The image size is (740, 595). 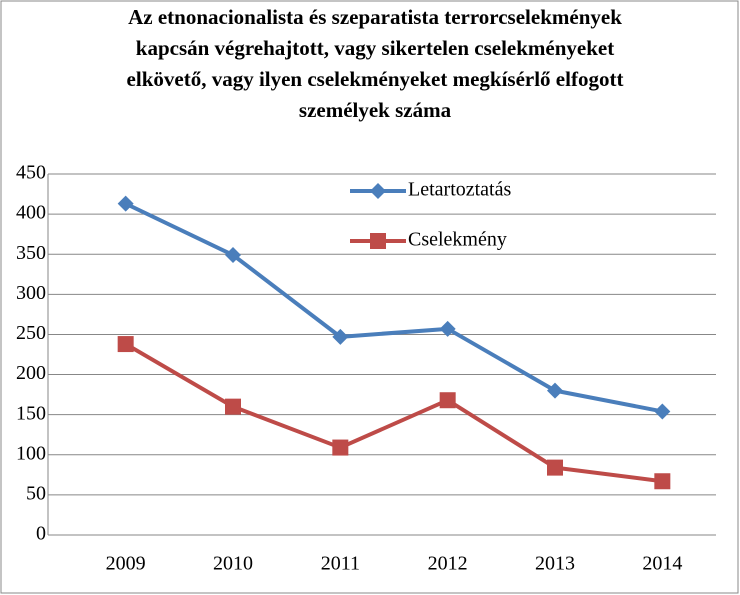 What do you see at coordinates (41, 534) in the screenshot?
I see `y-tick-label: 0` at bounding box center [41, 534].